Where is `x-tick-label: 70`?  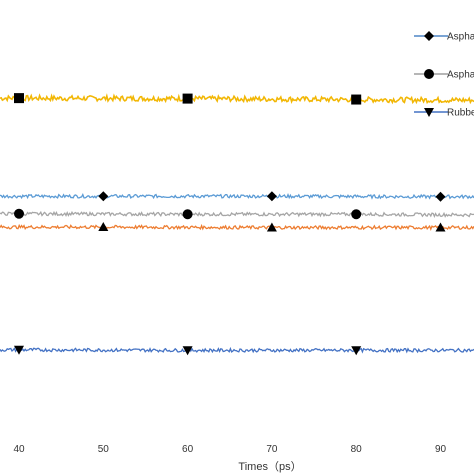
x-tick-label: 70 is located at coordinates (272, 449).